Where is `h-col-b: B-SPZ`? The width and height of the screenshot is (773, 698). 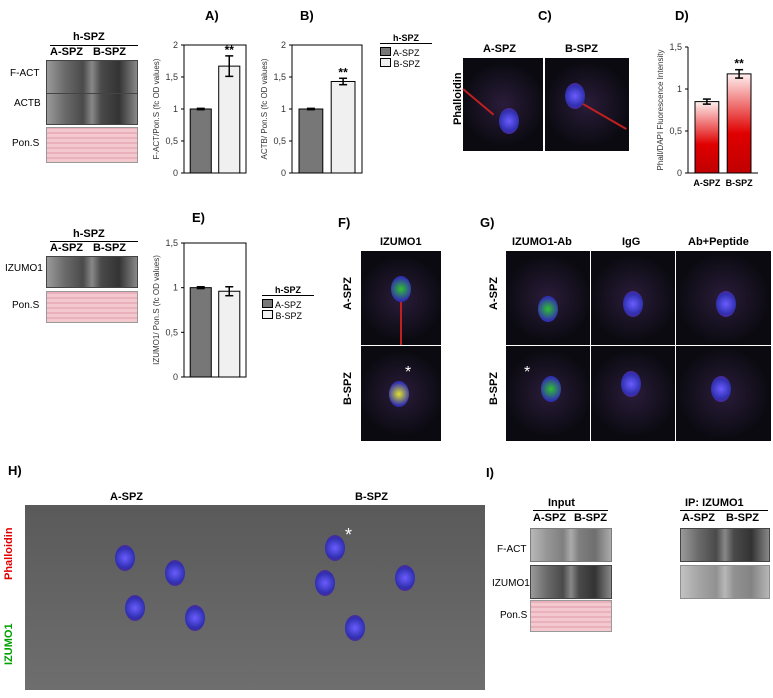 h-col-b: B-SPZ is located at coordinates (371, 497).